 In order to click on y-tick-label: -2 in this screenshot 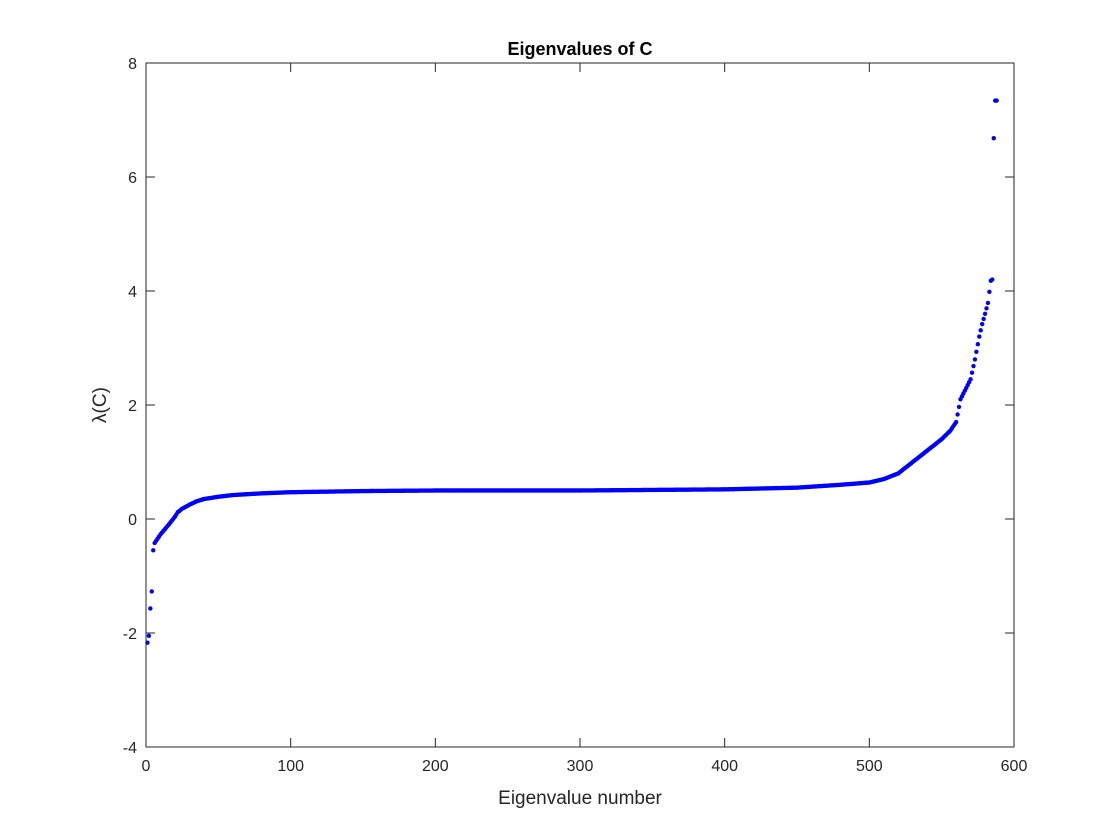, I will do `click(130, 634)`.